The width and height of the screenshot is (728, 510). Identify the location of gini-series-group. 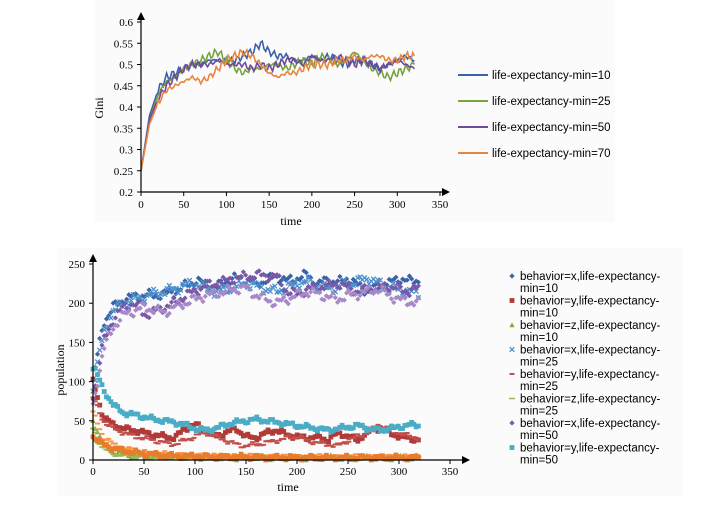
(278, 105).